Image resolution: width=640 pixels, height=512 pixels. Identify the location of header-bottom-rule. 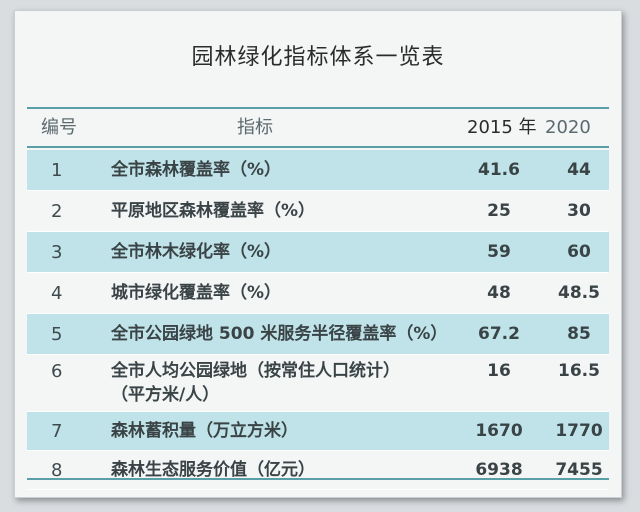
(318, 147).